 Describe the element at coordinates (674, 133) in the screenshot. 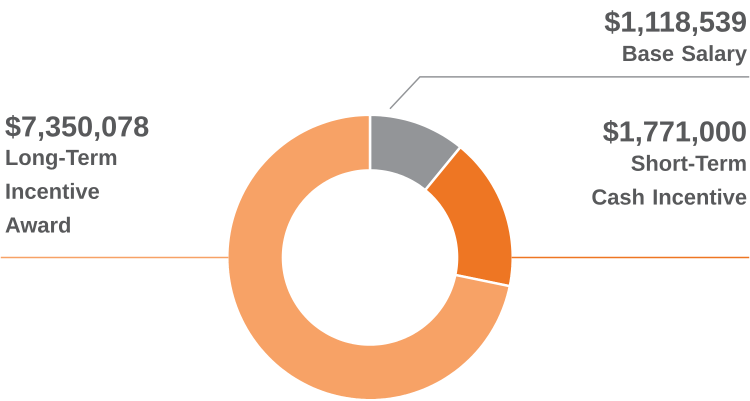

I see `data-label: $1,771,000` at that location.